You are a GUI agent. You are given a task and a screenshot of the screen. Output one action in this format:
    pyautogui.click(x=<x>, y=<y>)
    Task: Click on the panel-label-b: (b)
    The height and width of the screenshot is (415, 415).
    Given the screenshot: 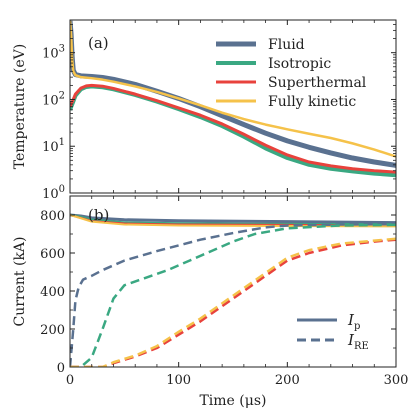 What is the action you would take?
    pyautogui.click(x=98, y=215)
    